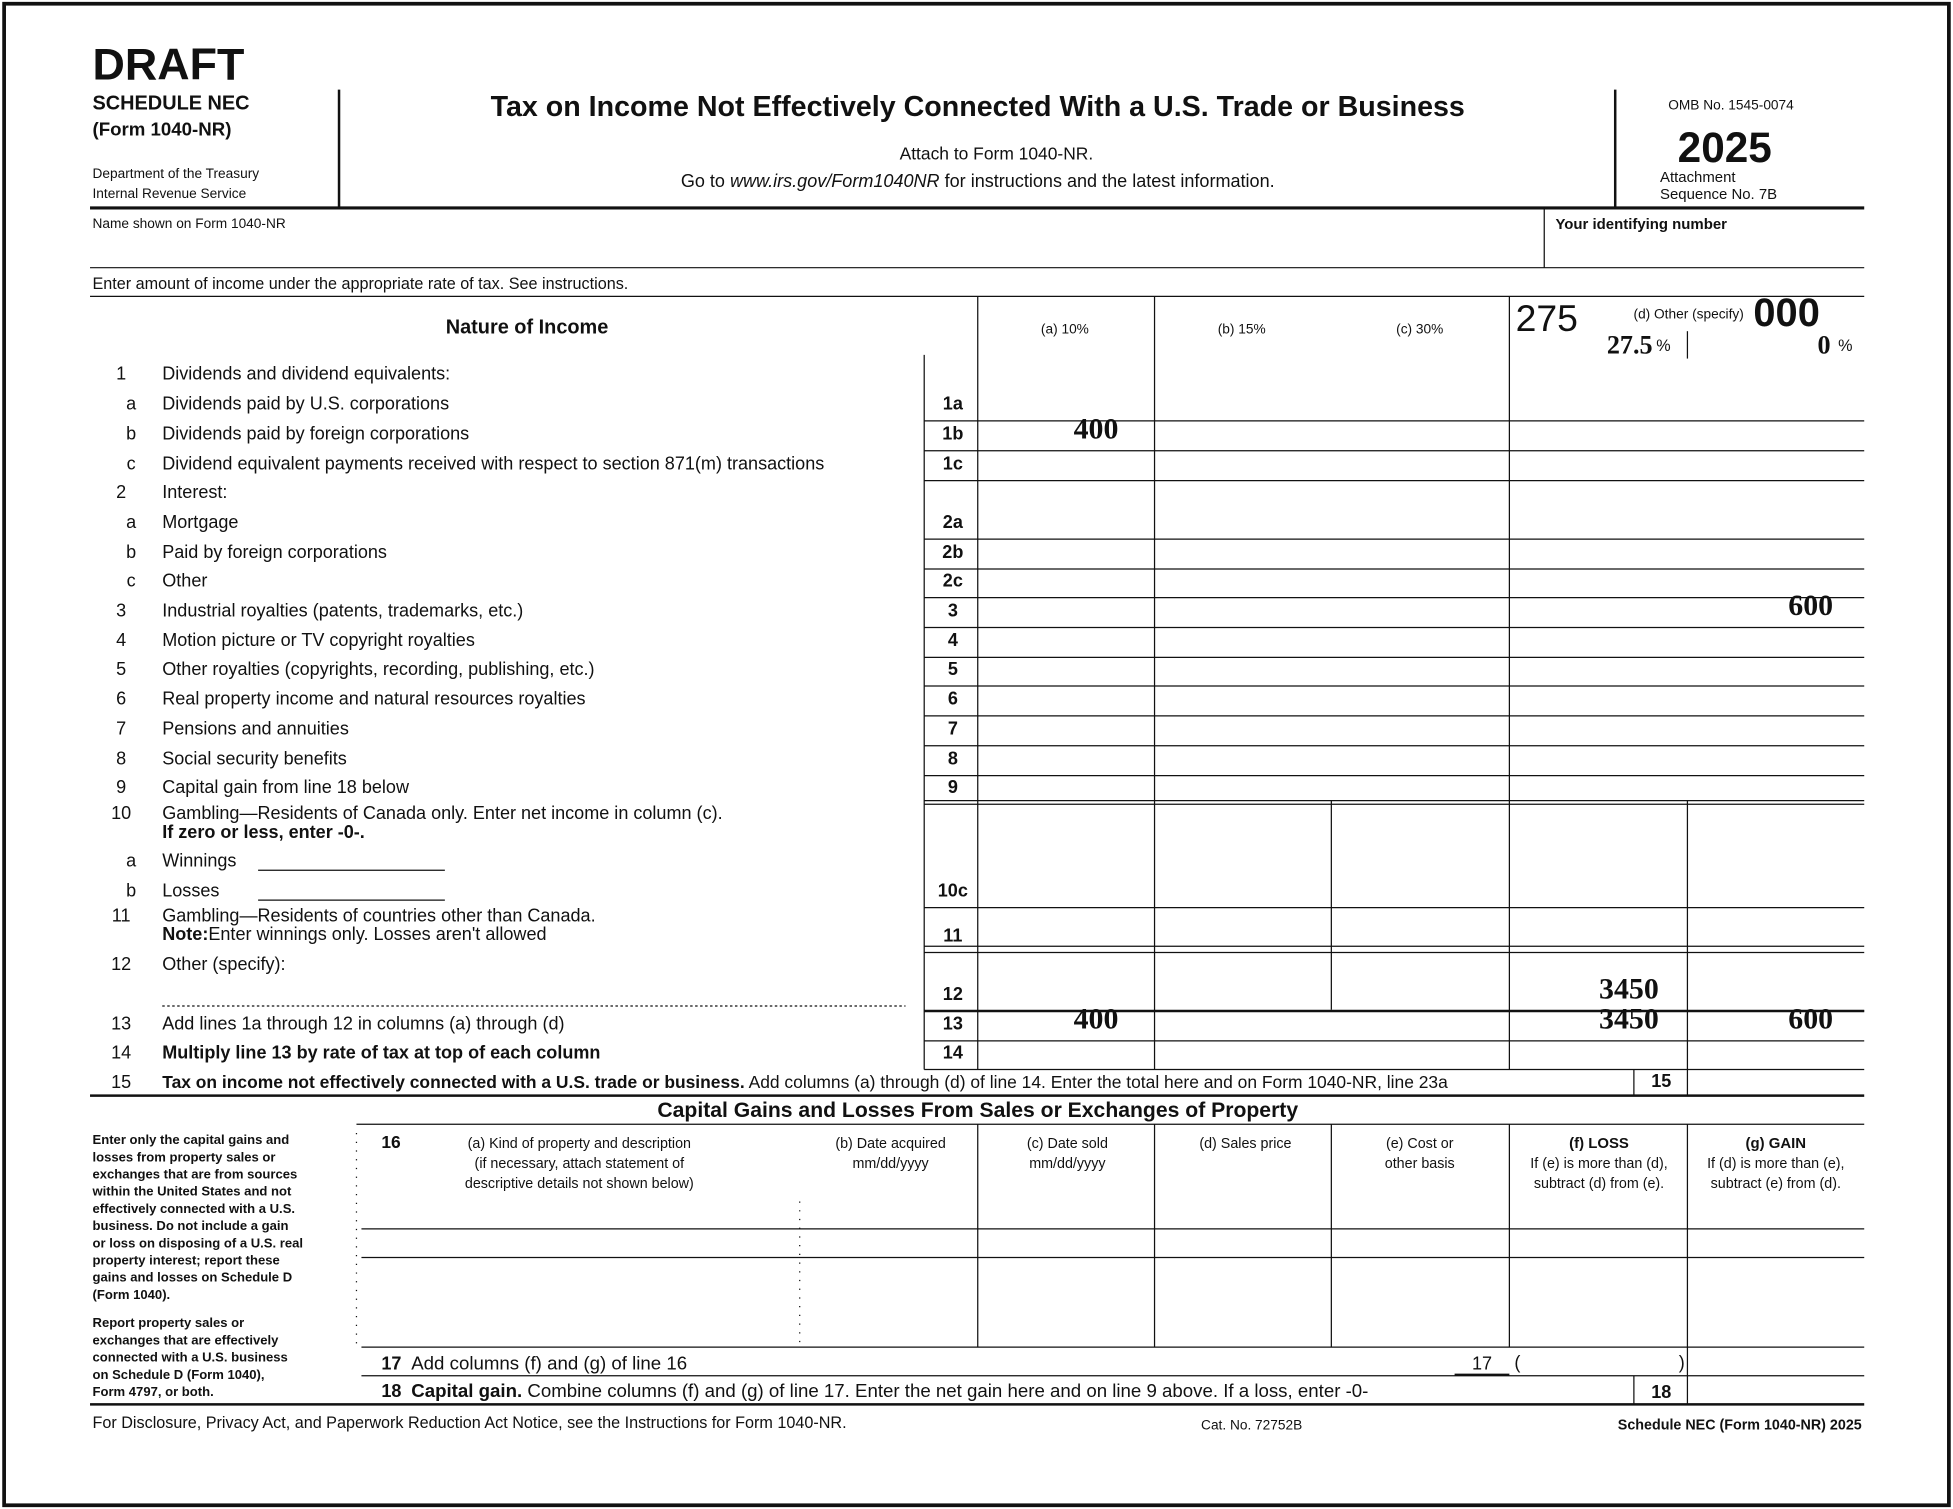  Describe the element at coordinates (286, 787) in the screenshot. I see `line-label: Capital gain from line 18 below` at that location.